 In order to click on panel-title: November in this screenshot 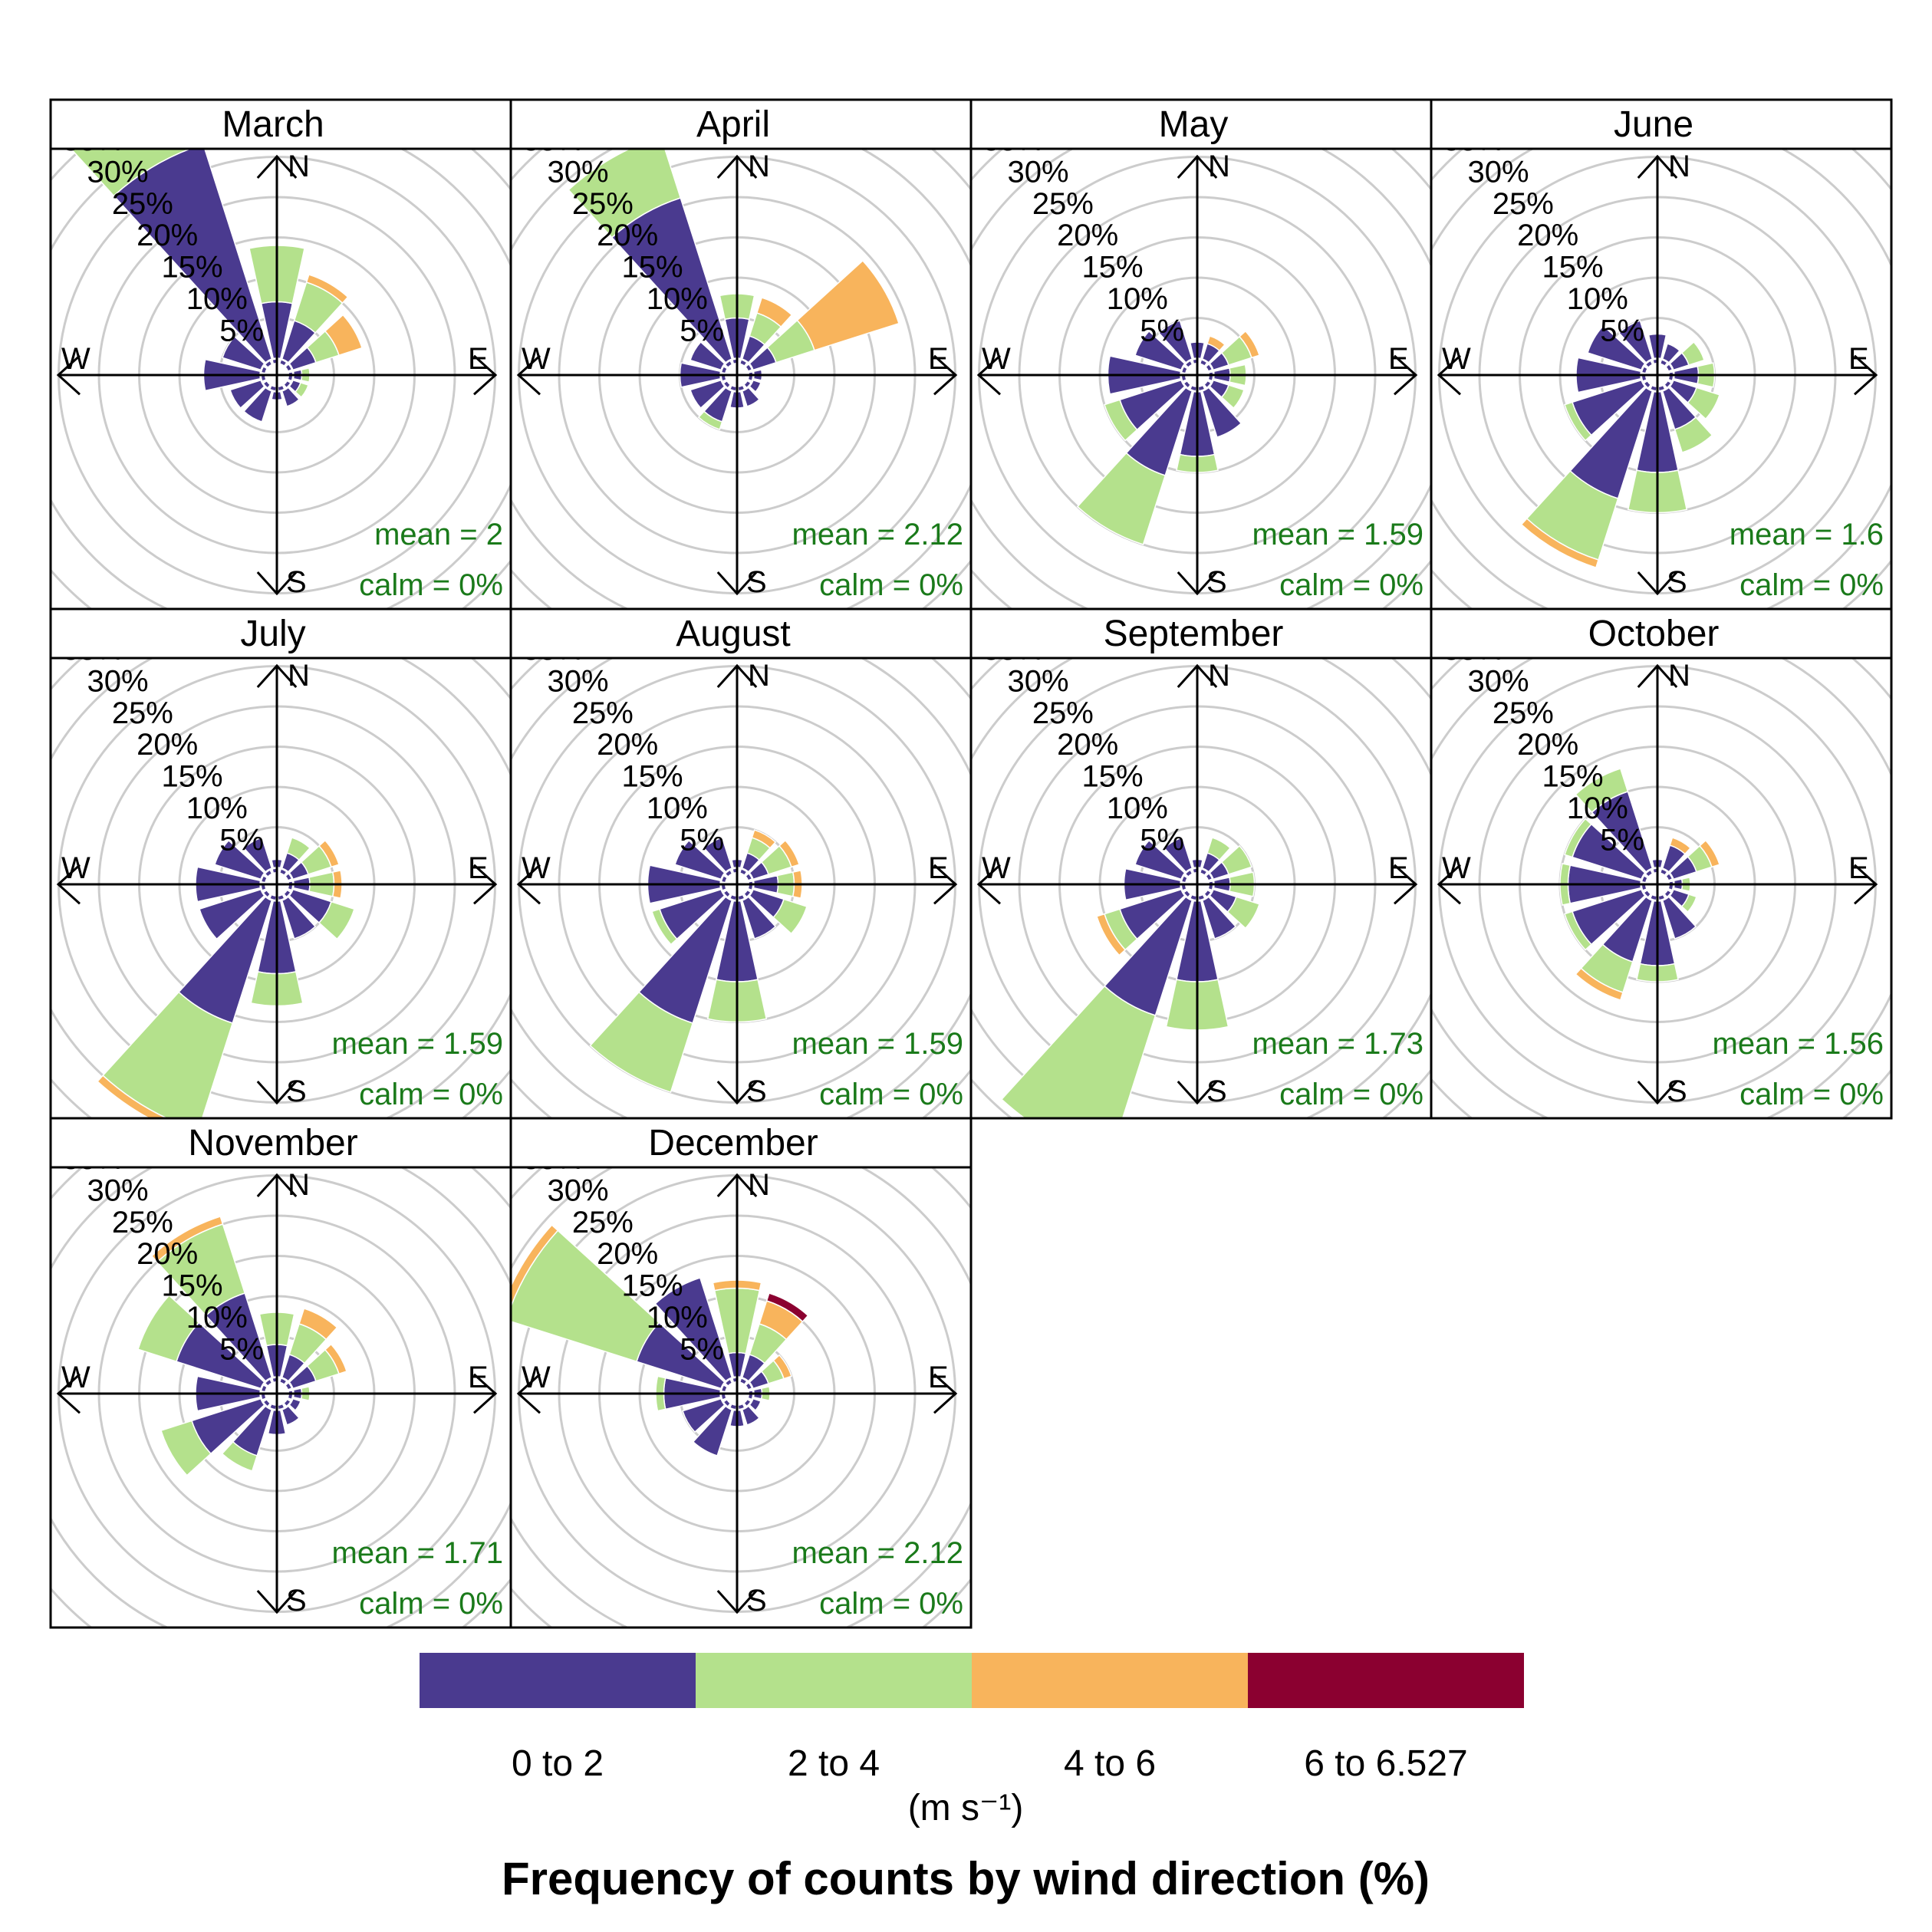, I will do `click(272, 1143)`.